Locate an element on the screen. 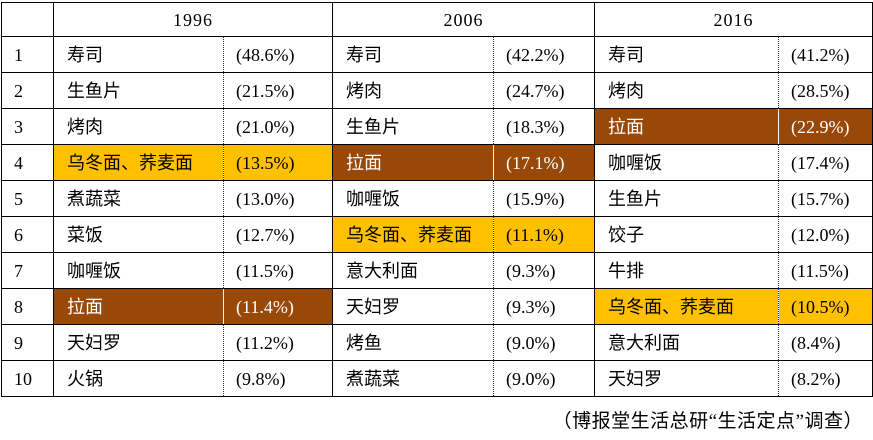 The height and width of the screenshot is (440, 873). percentage-cell: (11.4%) is located at coordinates (278, 306).